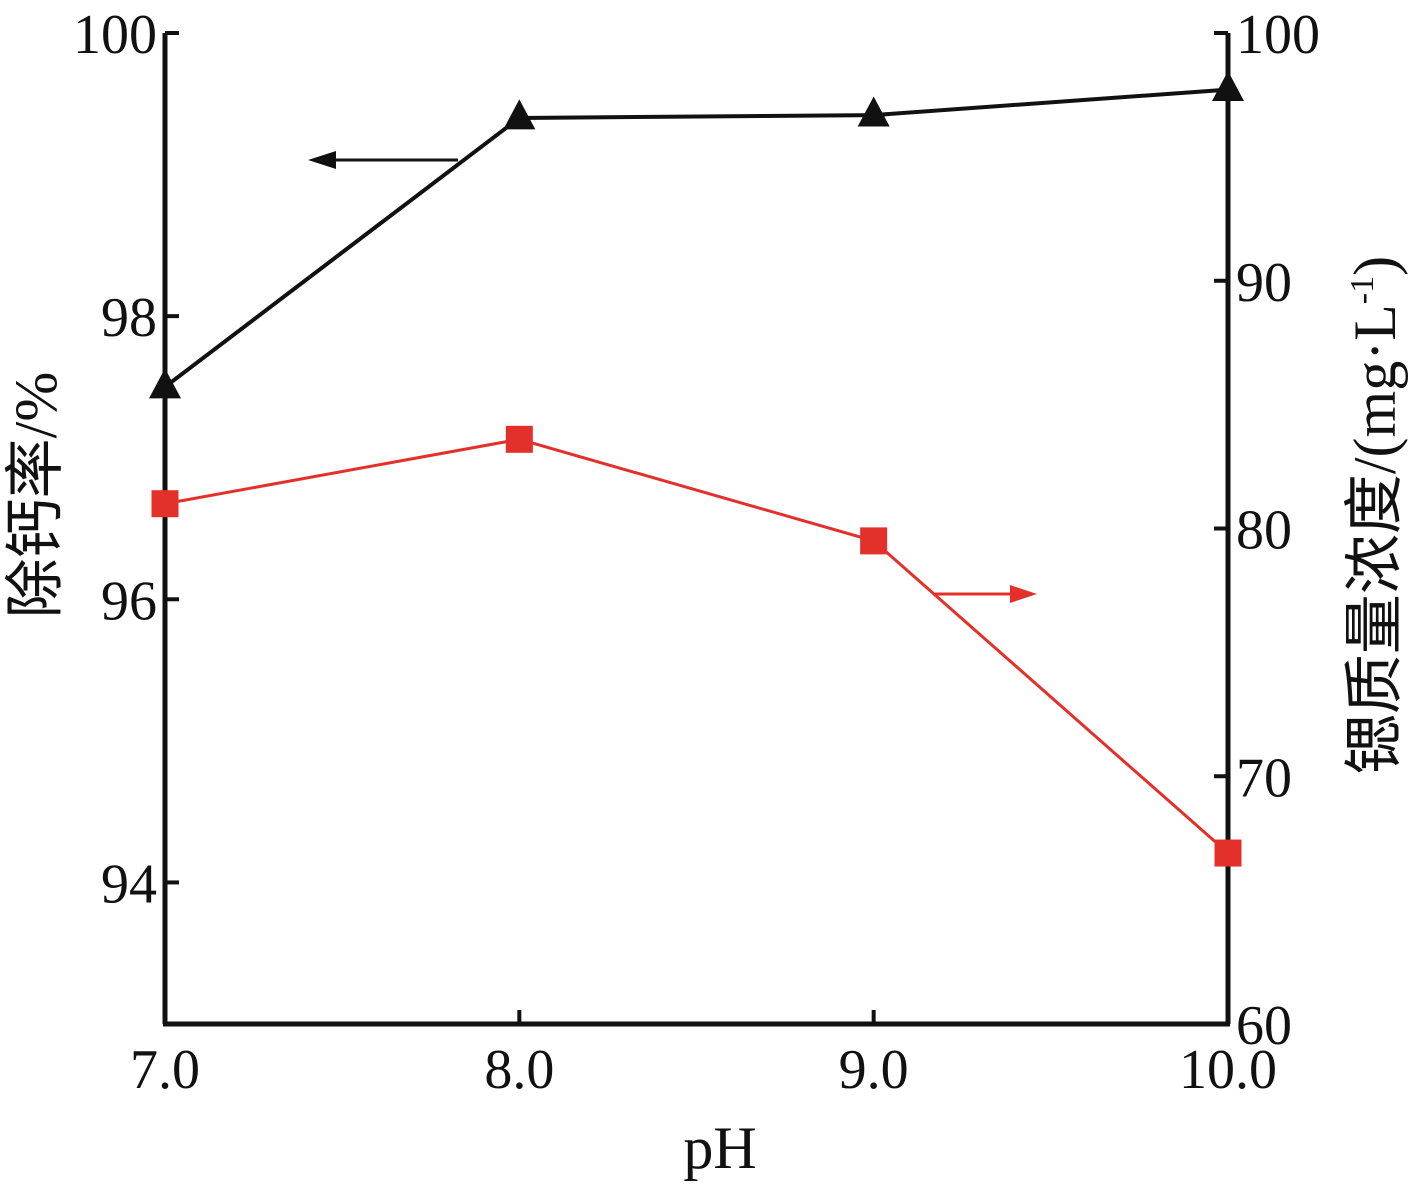  Describe the element at coordinates (36, 495) in the screenshot. I see `y-axis-title-left: 除钙率/%` at that location.